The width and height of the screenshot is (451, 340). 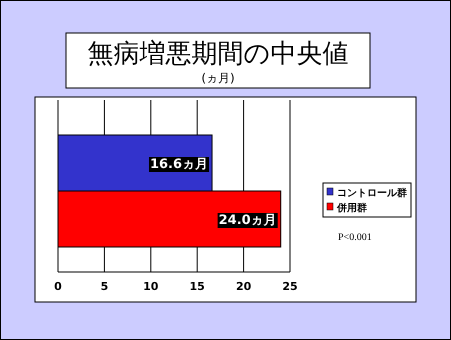 What do you see at coordinates (179, 164) in the screenshot?
I see `data-label: 16.6ヵ月` at bounding box center [179, 164].